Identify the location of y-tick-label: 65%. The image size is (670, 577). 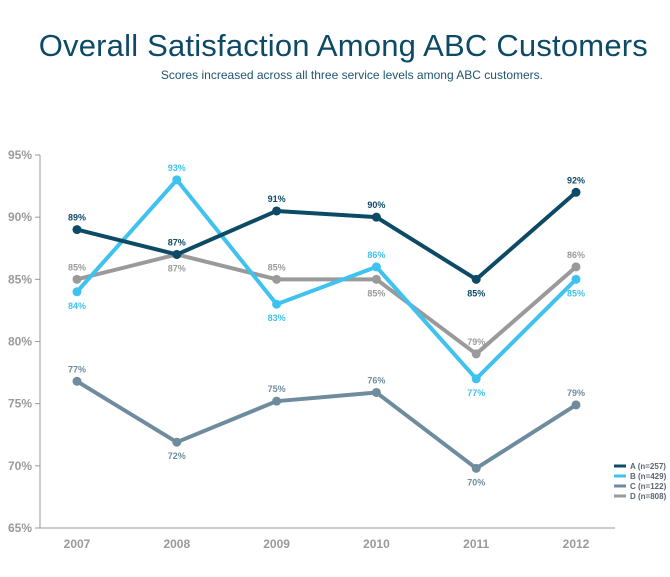
(20, 528).